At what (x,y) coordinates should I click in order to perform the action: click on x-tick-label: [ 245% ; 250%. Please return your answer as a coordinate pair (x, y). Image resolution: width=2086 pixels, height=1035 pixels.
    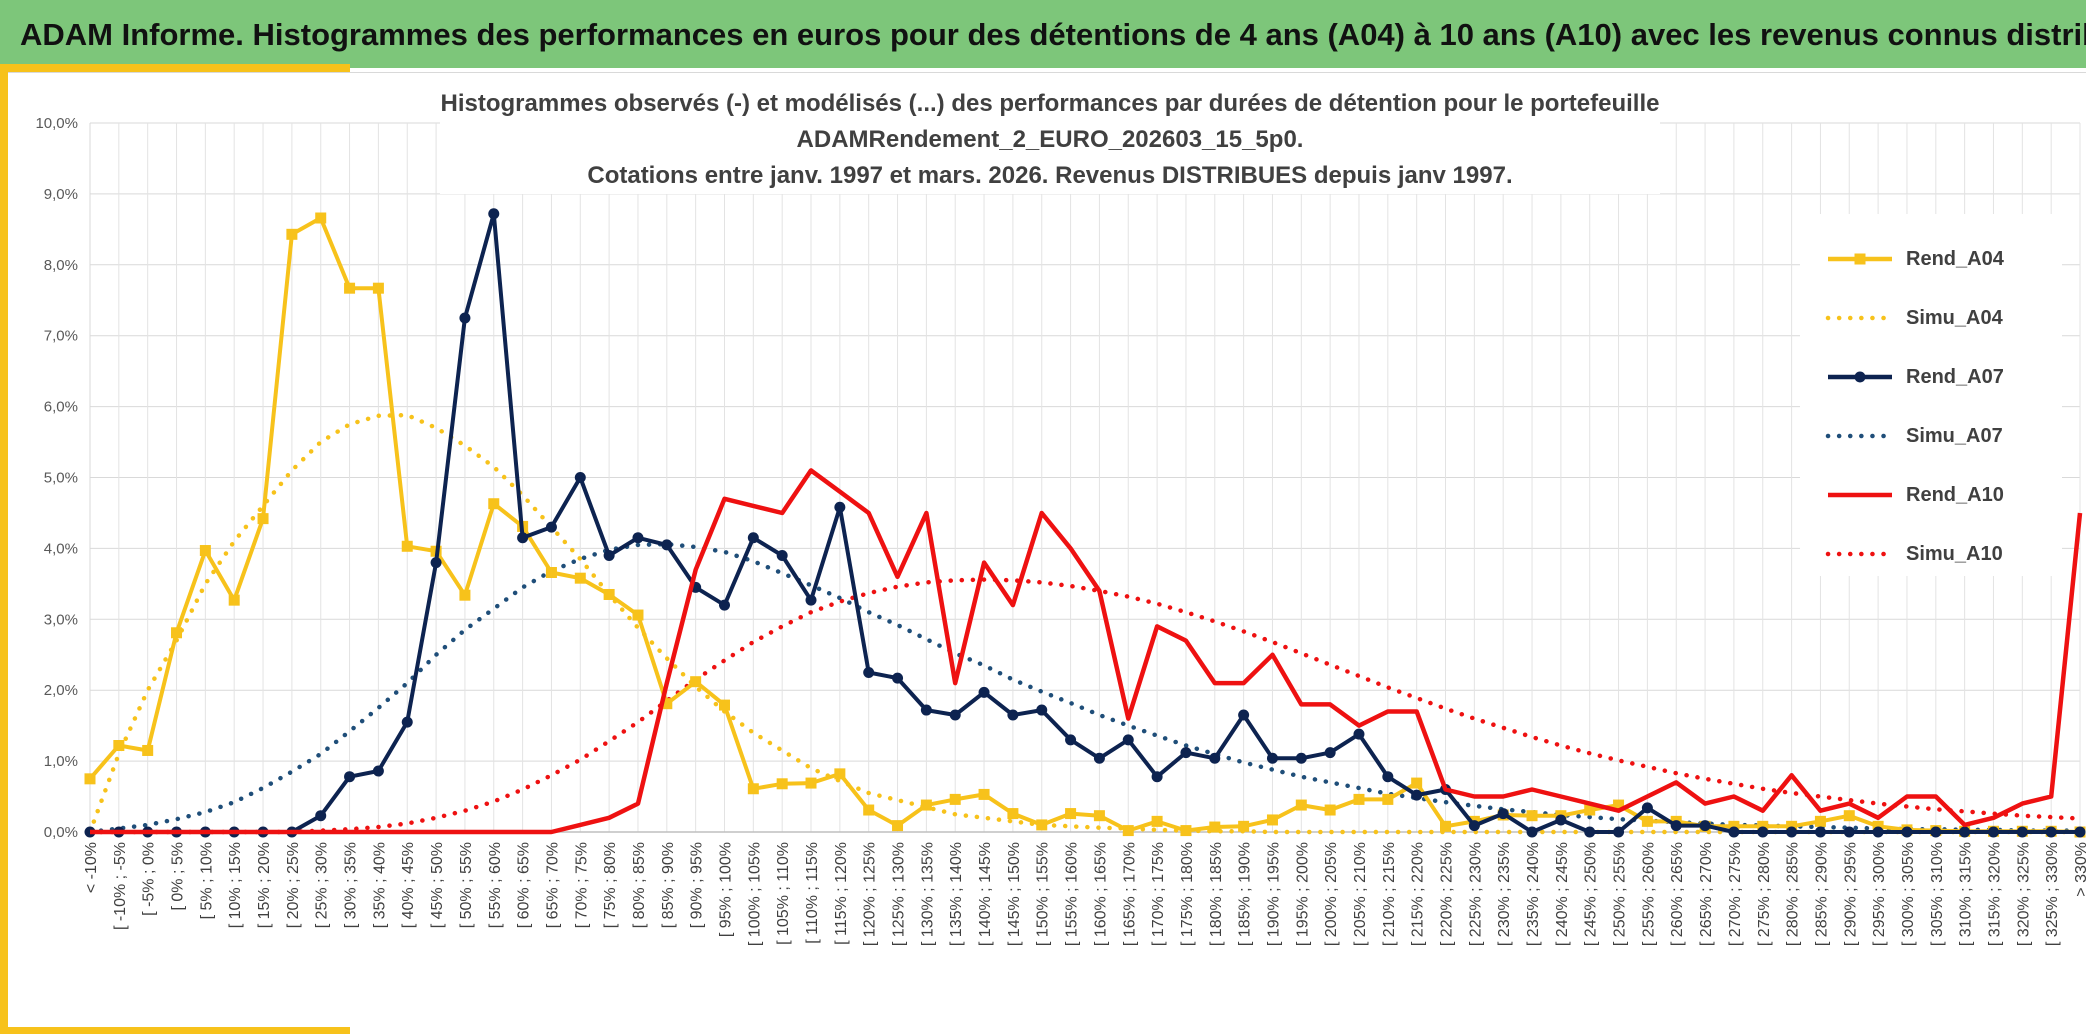
    Looking at the image, I should click on (1591, 894).